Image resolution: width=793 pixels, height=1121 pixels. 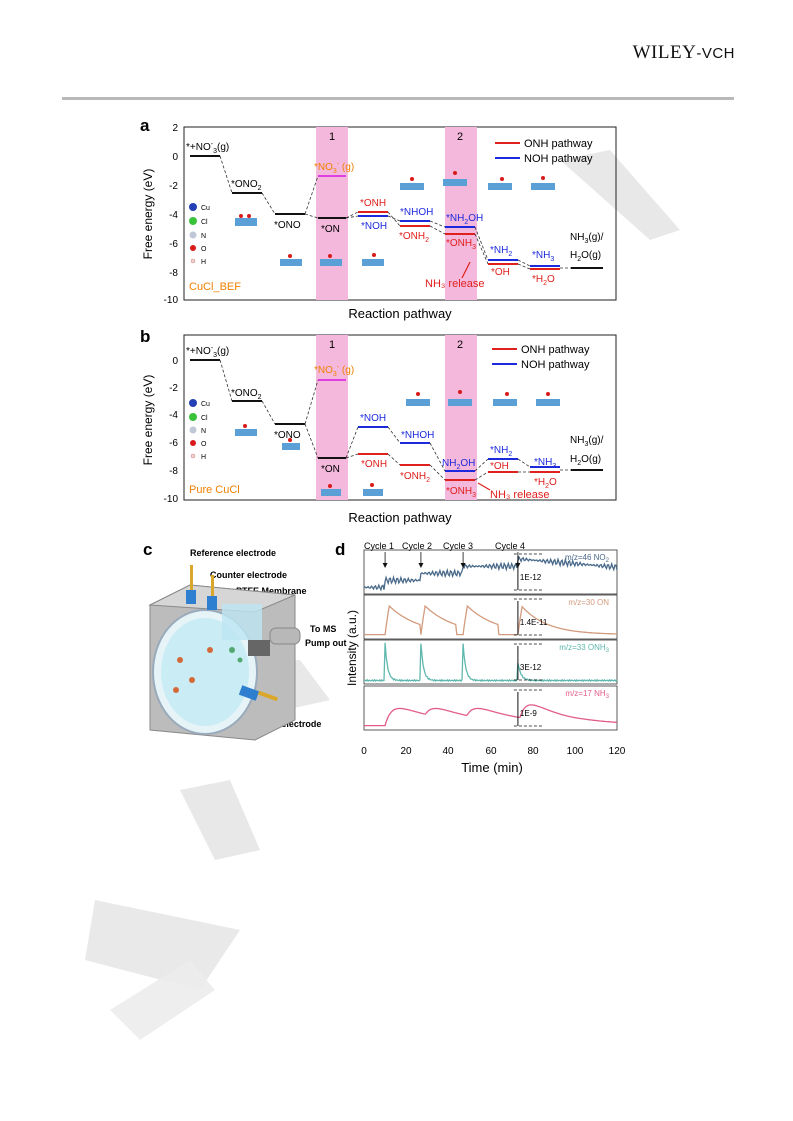 I want to click on panel-a-yticks: 2 0 -2 -4 -6 -8 -10, so click(x=171, y=214).